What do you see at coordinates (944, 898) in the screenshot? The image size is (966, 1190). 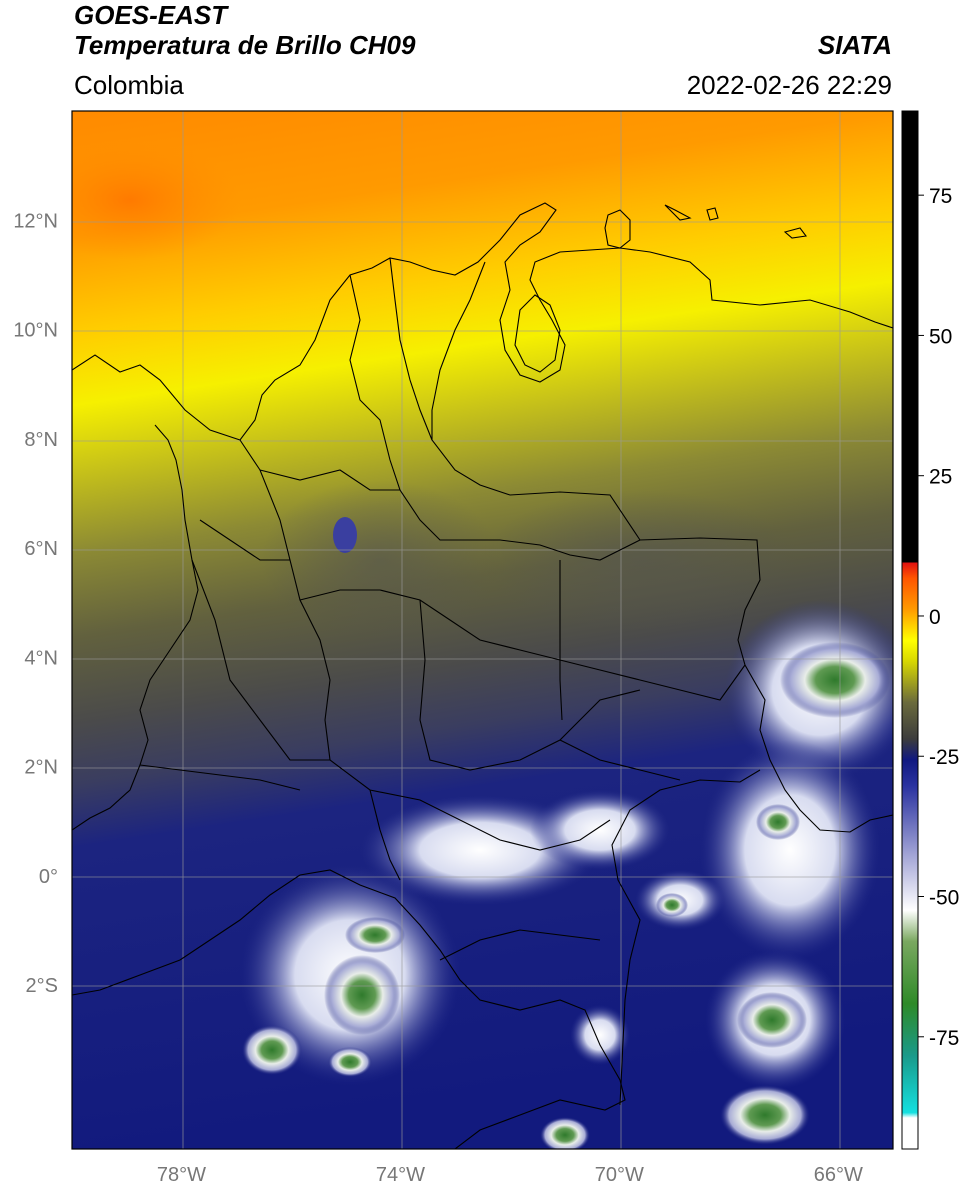 I see `colorbar-tick-label: -50` at bounding box center [944, 898].